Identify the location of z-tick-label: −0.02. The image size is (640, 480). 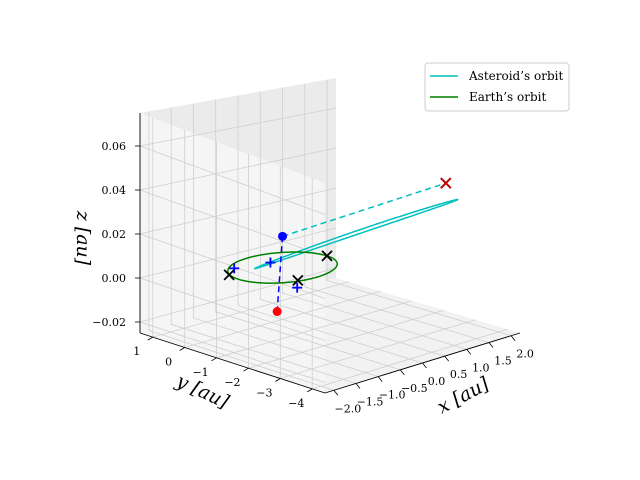
(109, 322).